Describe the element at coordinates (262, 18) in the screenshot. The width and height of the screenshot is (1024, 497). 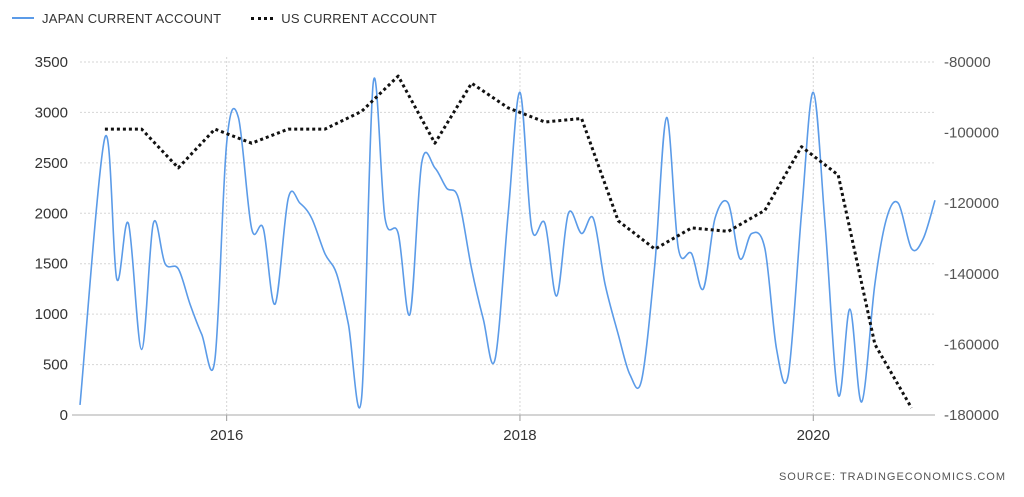
I see `legend-swatch-us` at that location.